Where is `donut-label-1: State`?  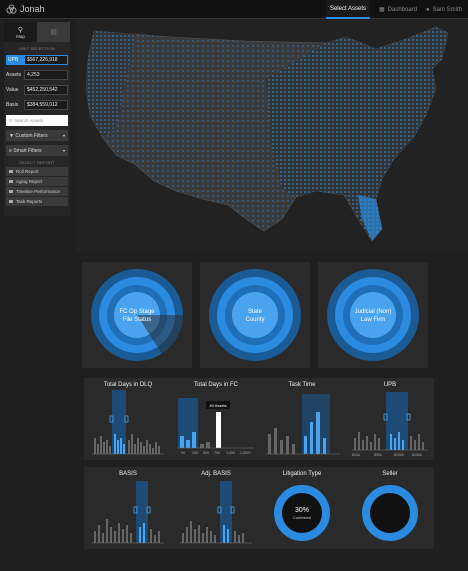 donut-label-1: State is located at coordinates (255, 312).